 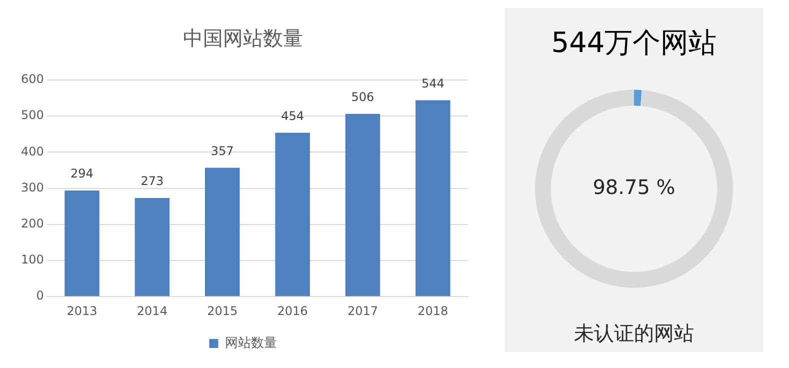 I want to click on y-tick-label: 0, so click(x=40, y=295).